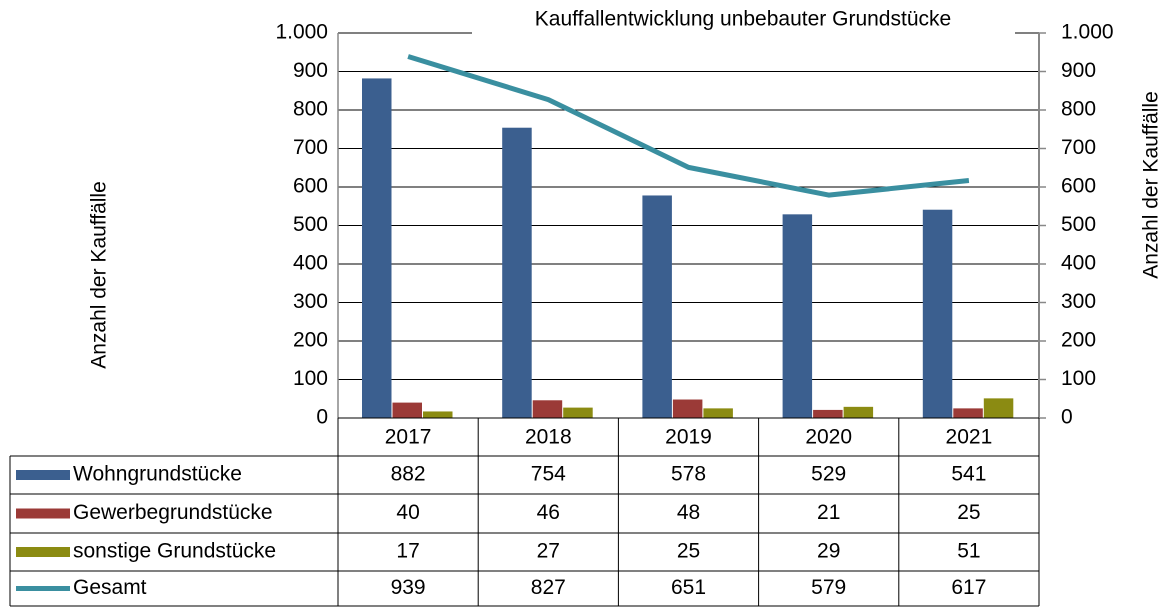 Image resolution: width=1169 pixels, height=607 pixels. I want to click on table-cell: 48, so click(688, 512).